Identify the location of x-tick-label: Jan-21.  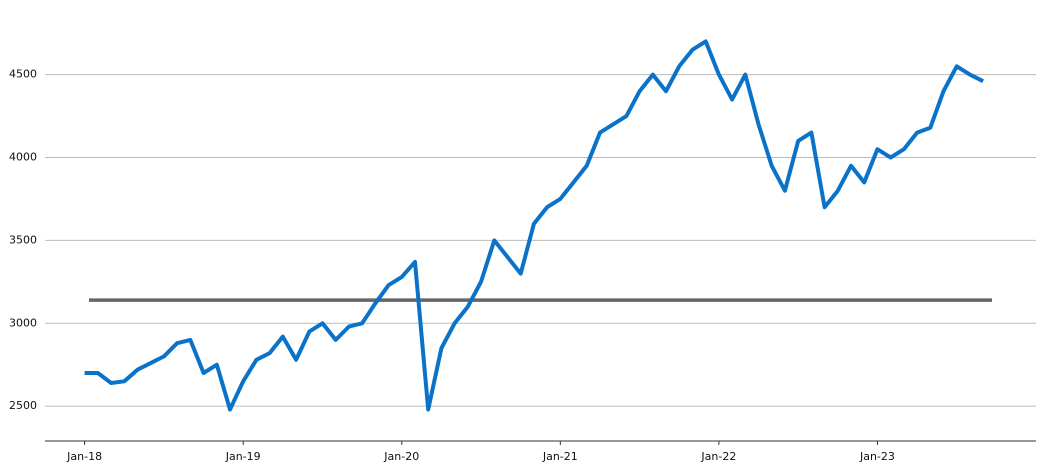
(560, 456).